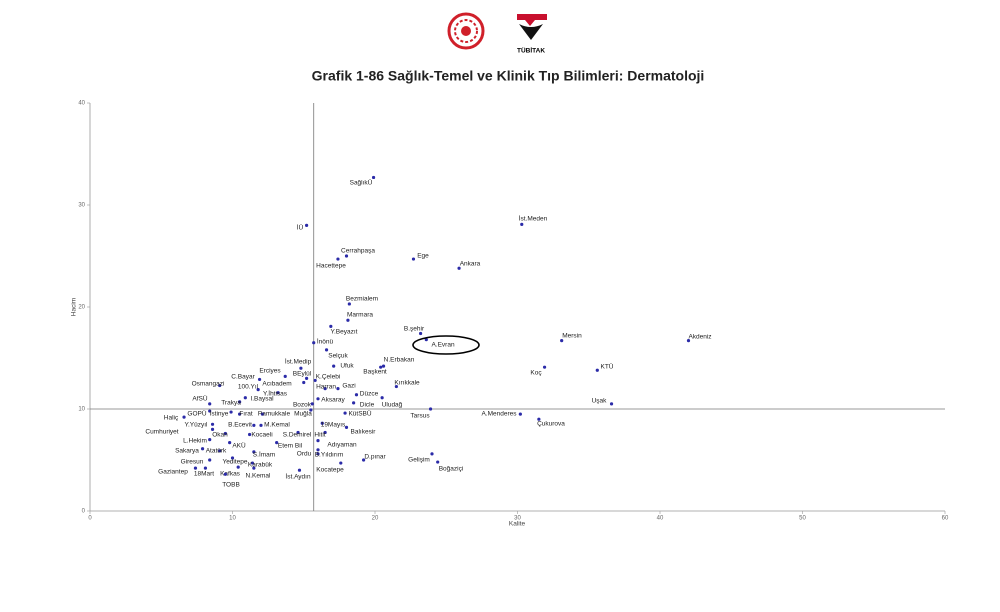 This screenshot has width=1000, height=612. Describe the element at coordinates (419, 460) in the screenshot. I see `point-label: Gelişim` at that location.